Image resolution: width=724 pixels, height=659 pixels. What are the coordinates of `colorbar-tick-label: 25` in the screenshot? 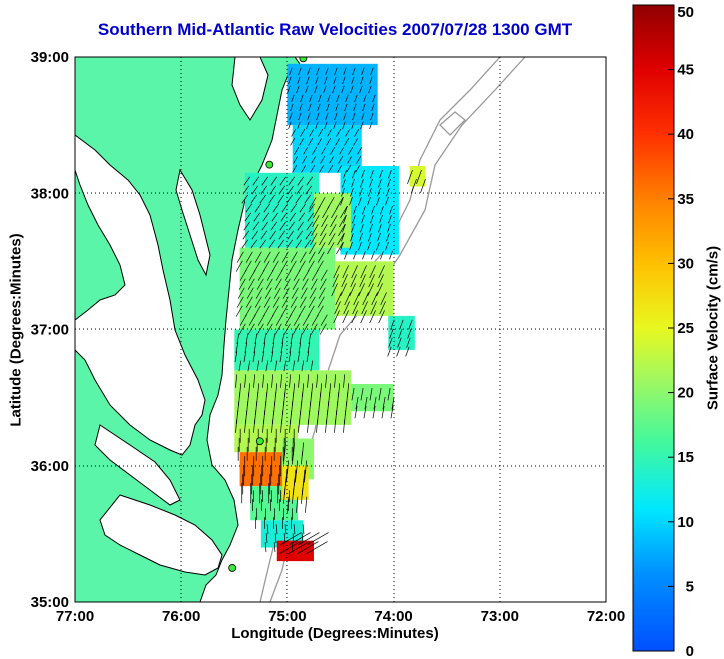 It's located at (685, 328).